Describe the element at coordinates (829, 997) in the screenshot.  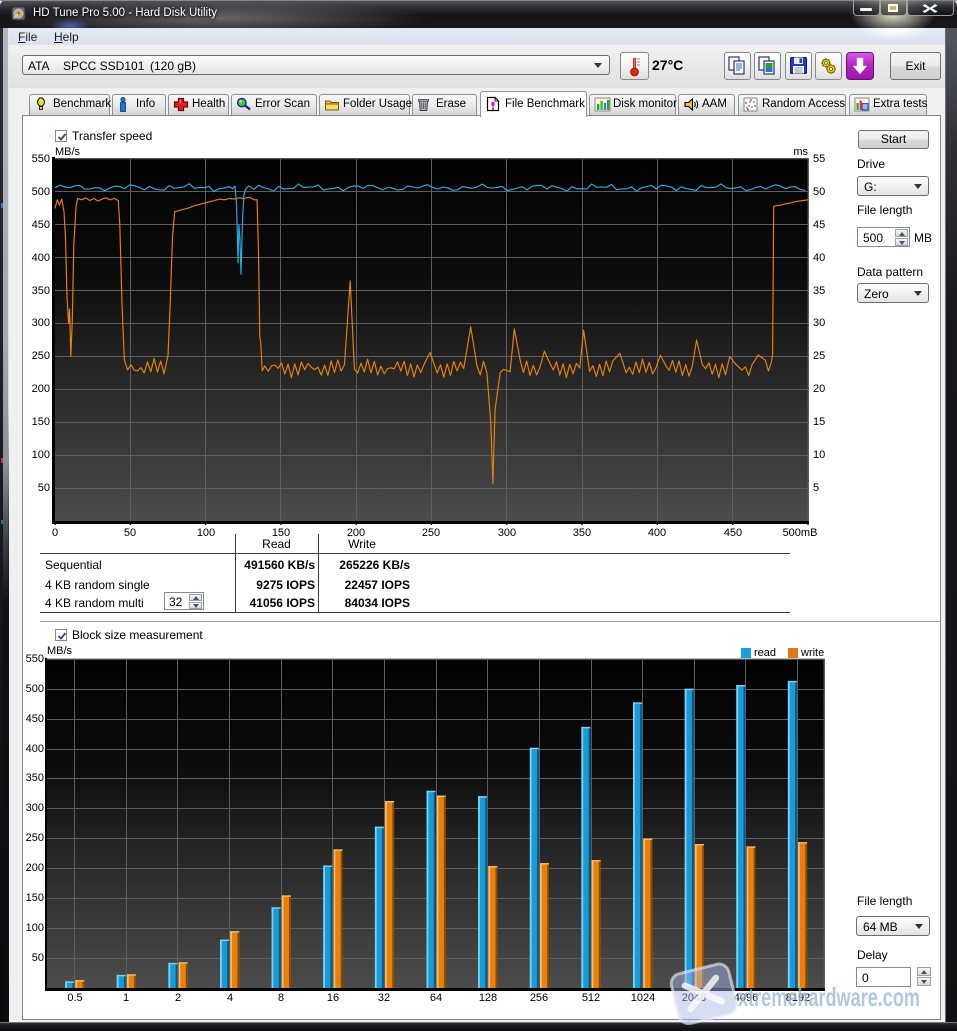
I see `svg-text: xtremehardware.com` at that location.